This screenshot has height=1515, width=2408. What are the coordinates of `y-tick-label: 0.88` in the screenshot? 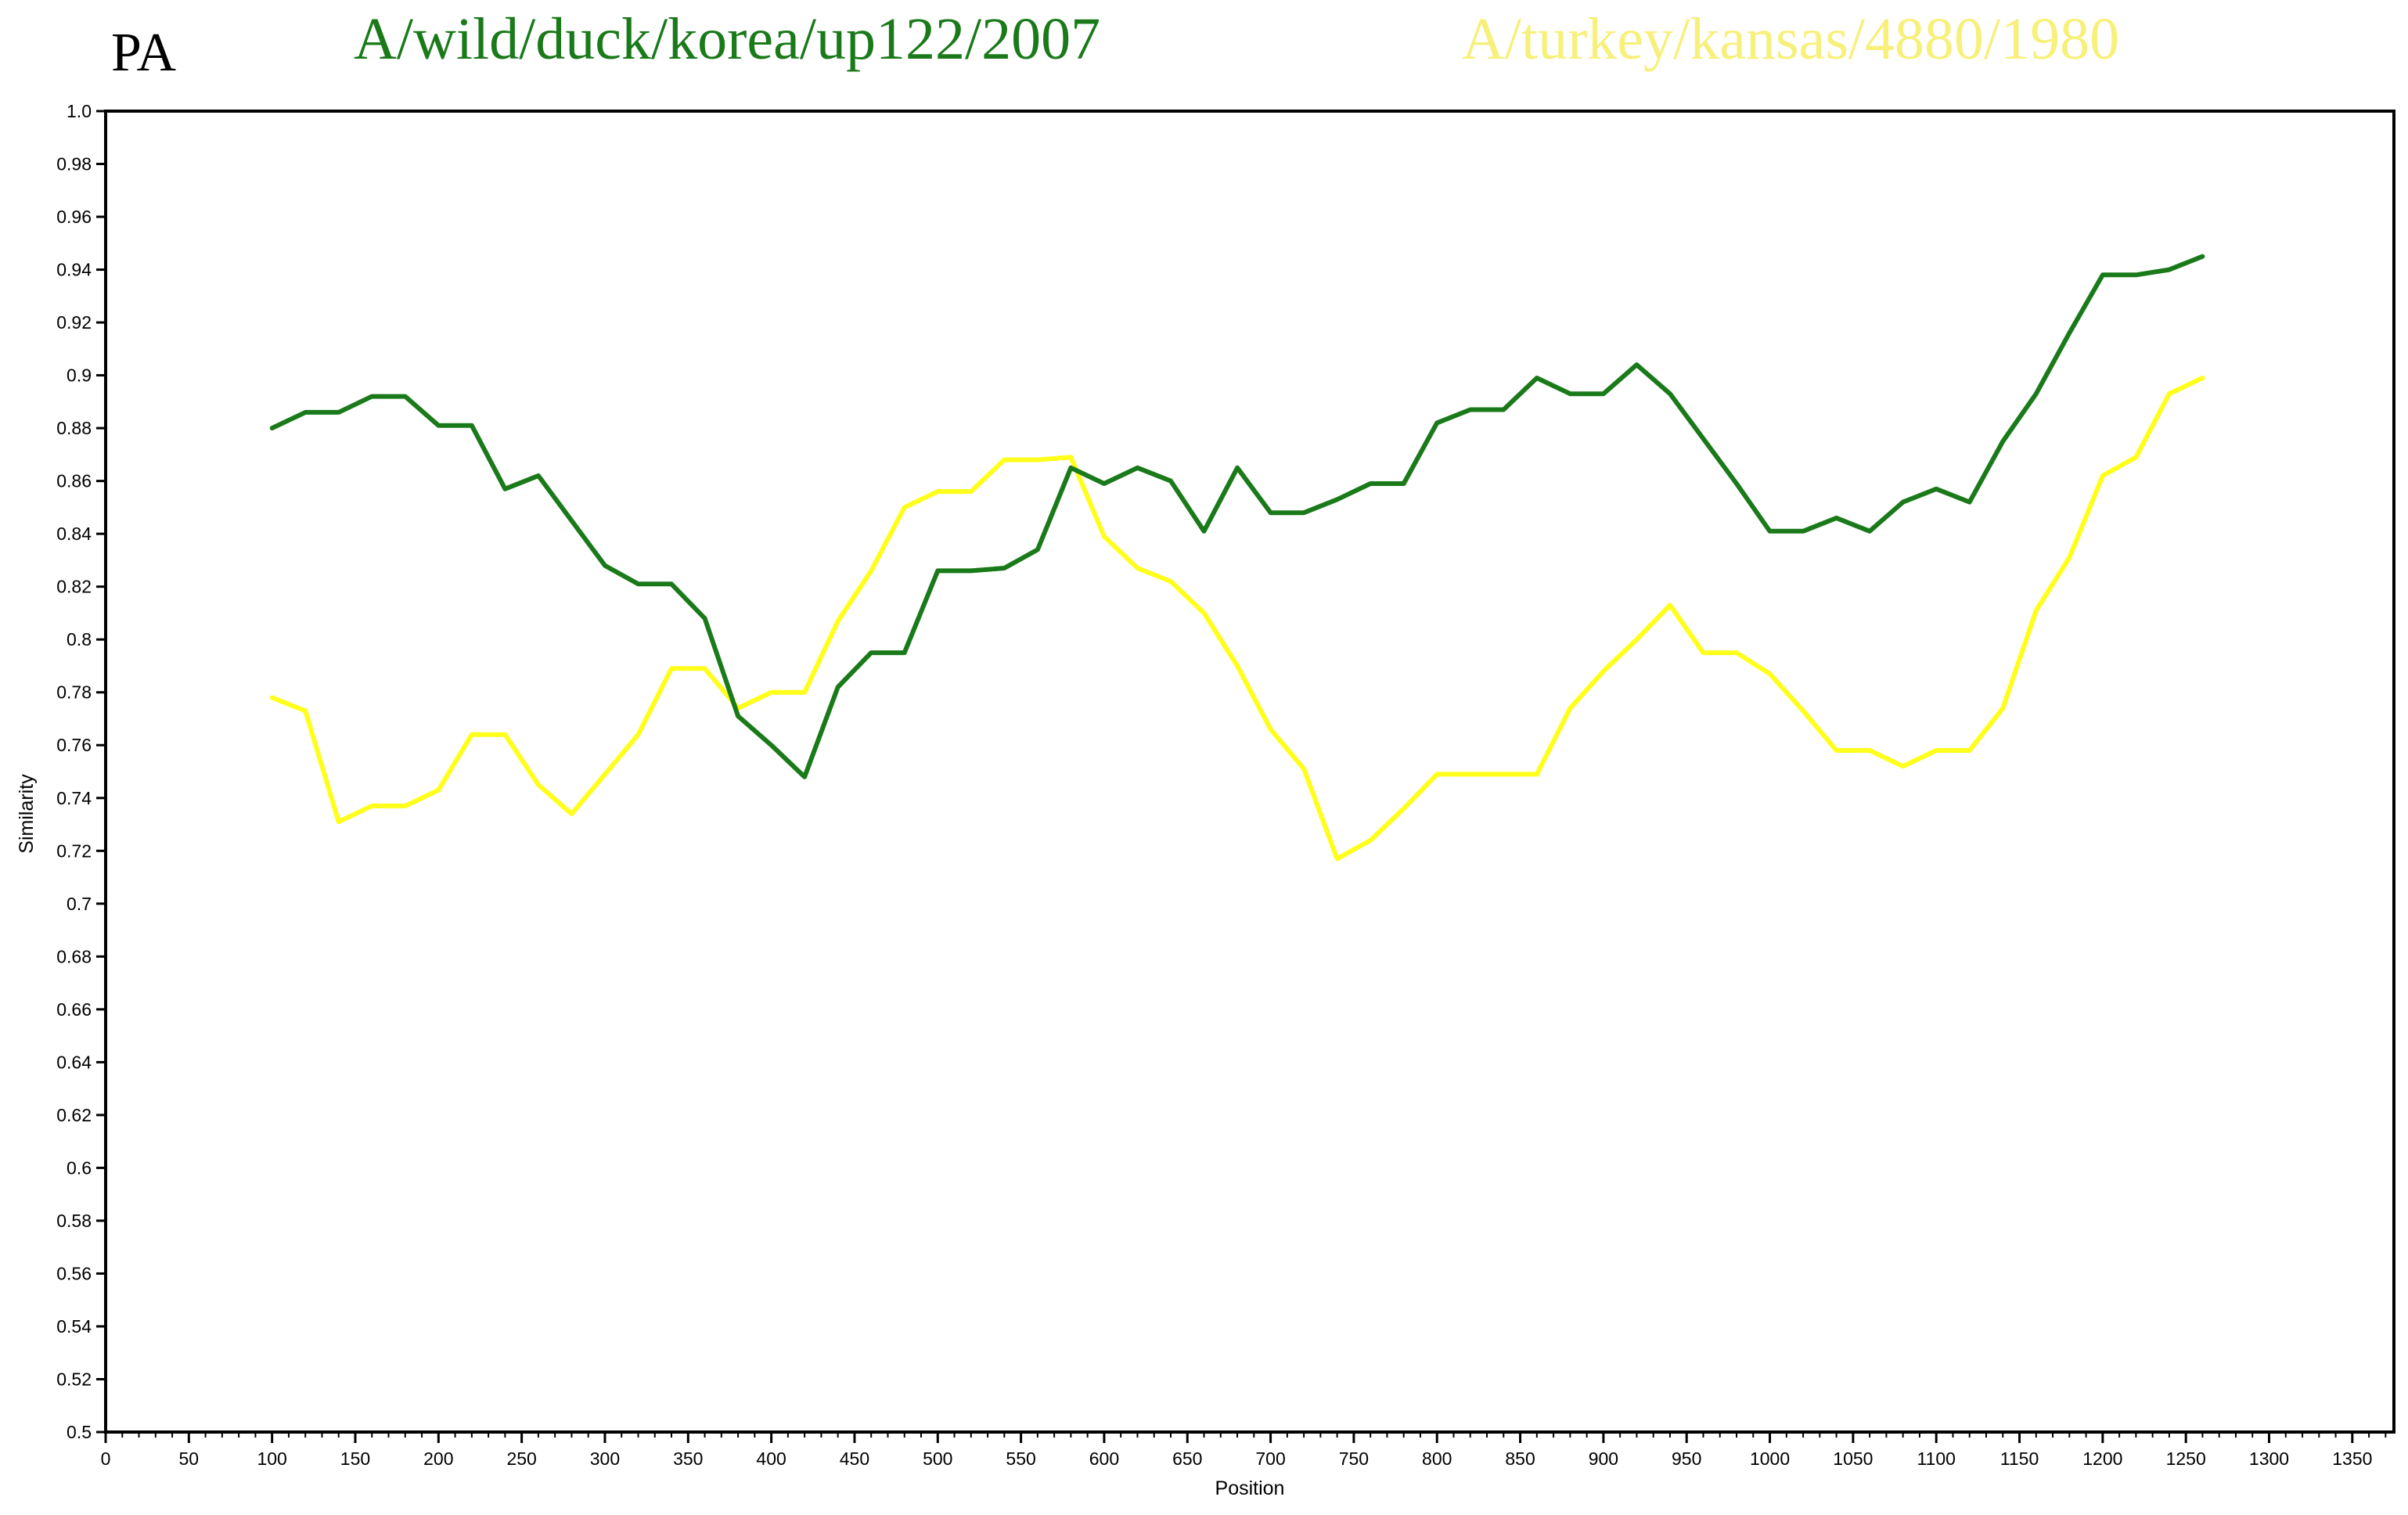 It's located at (74, 428).